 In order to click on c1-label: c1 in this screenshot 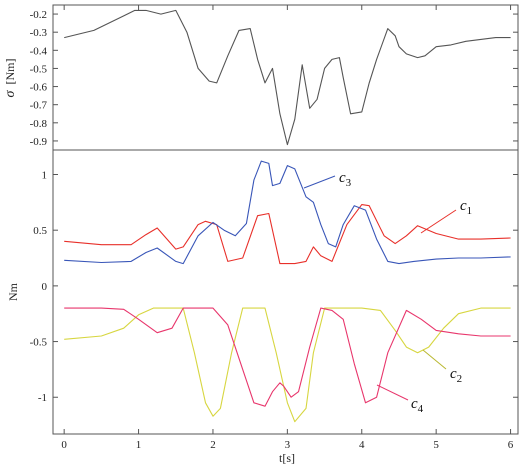, I will do `click(466, 207)`.